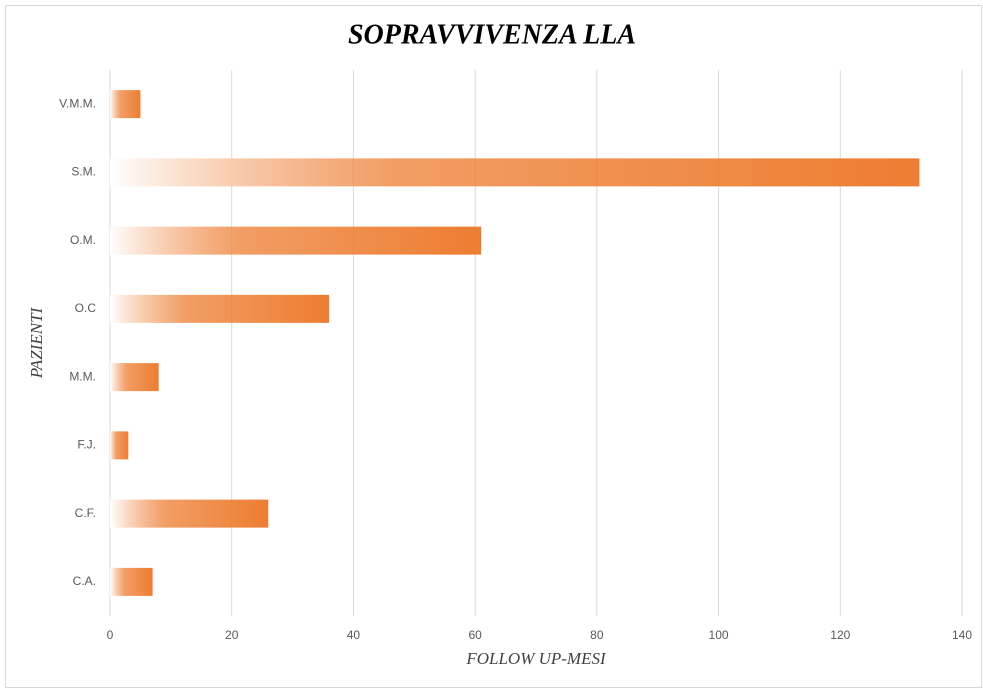 The image size is (983, 689). What do you see at coordinates (77, 103) in the screenshot?
I see `y-tick-label: V.M.M.` at bounding box center [77, 103].